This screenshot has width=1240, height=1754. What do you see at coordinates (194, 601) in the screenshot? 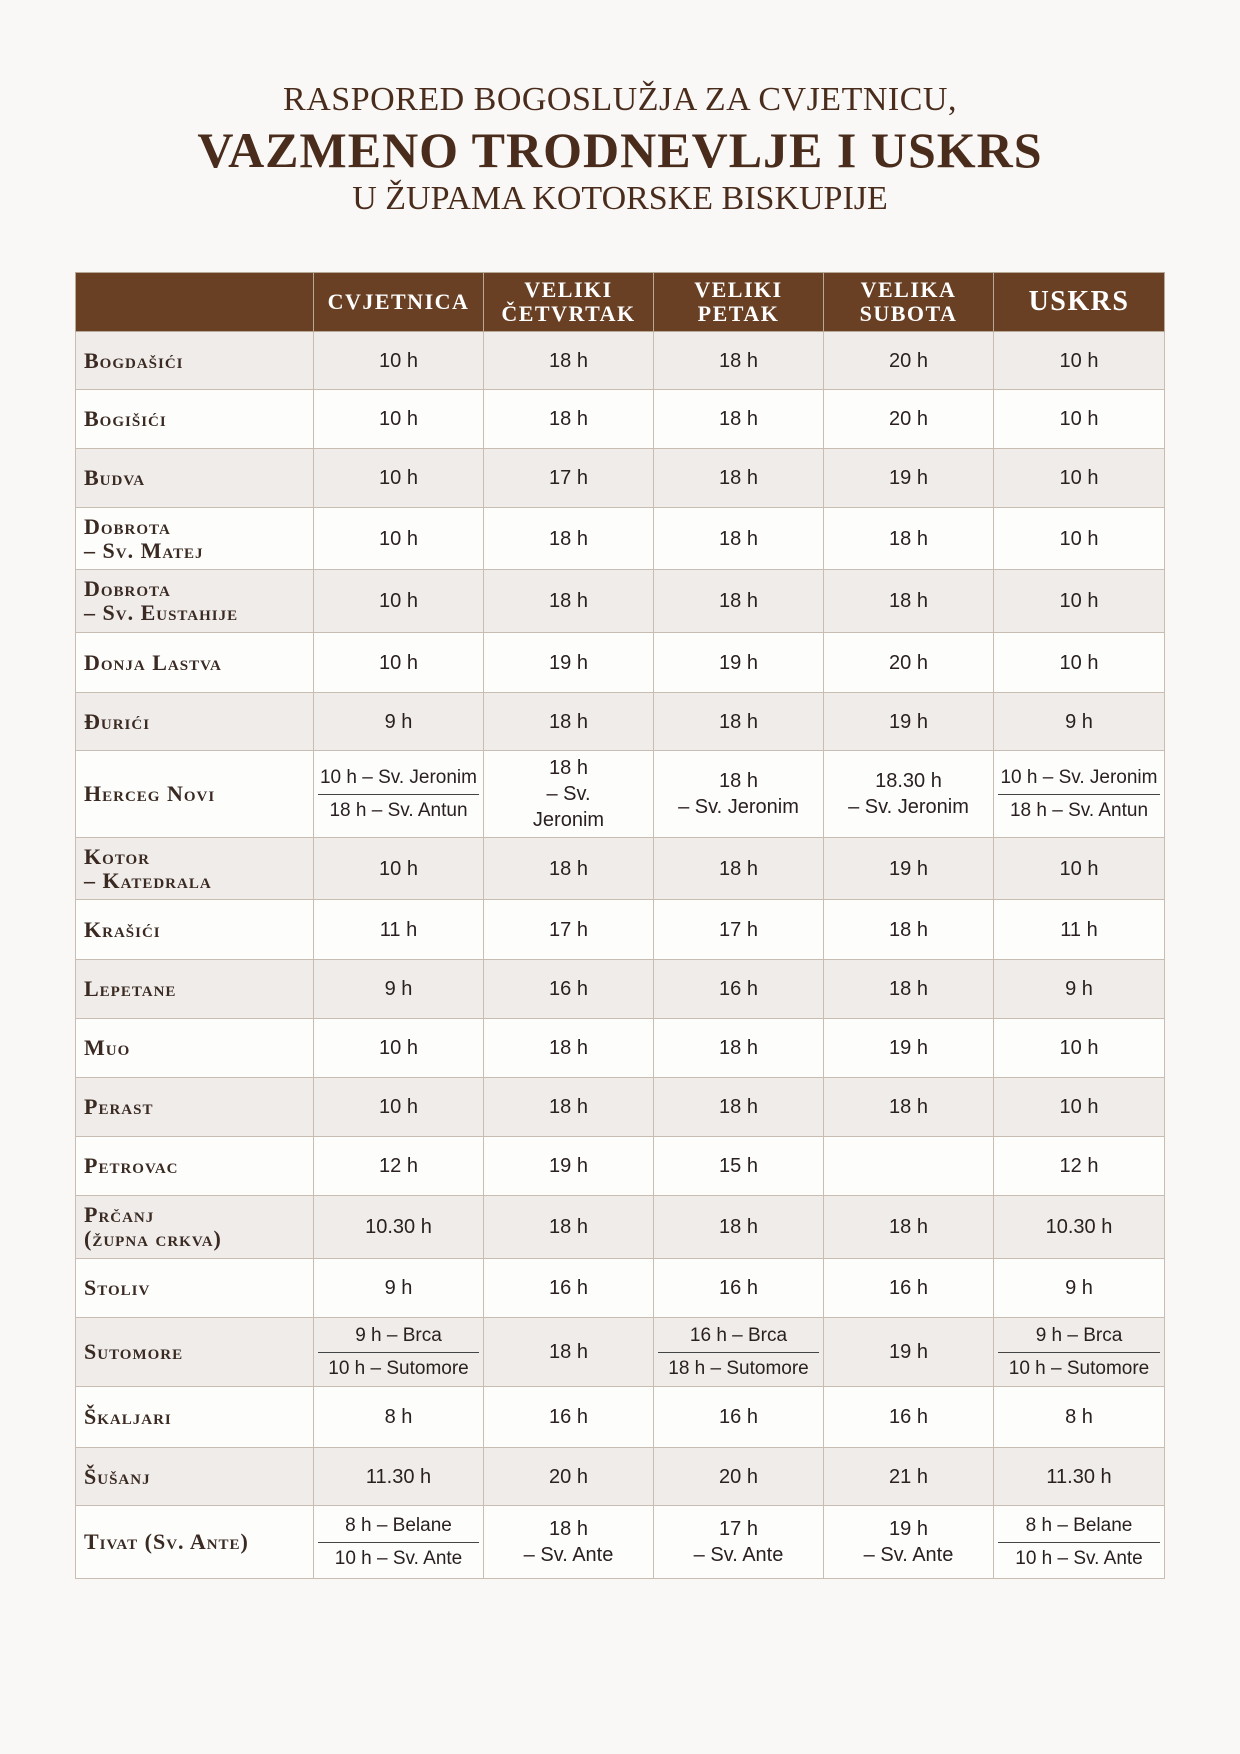
I see `place-name: Dobrota – Sv. Eustahije` at bounding box center [194, 601].